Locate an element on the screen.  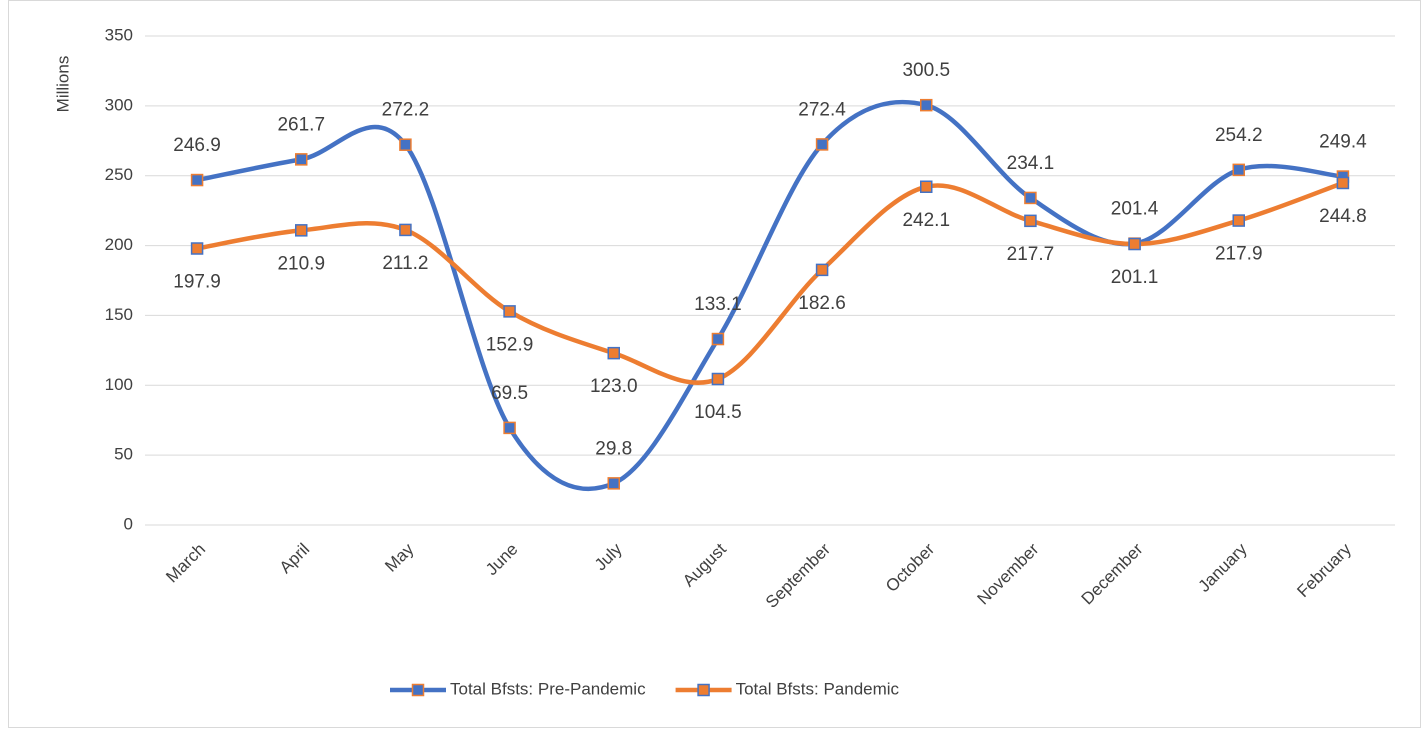
y-tick-label: 100 is located at coordinates (119, 384).